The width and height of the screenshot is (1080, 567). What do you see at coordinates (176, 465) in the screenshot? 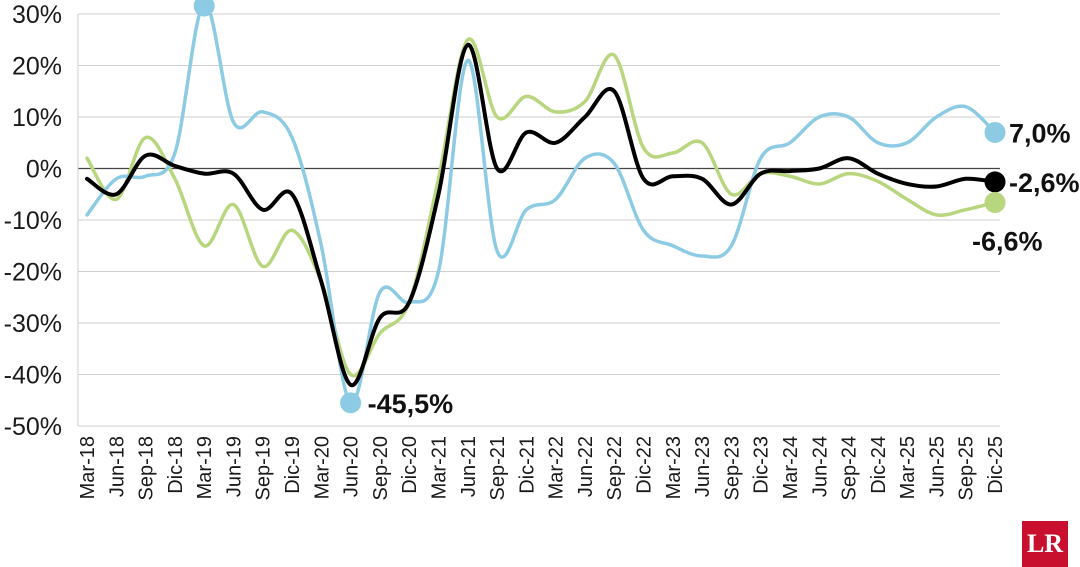
I see `x-tick-label: Dic-18` at bounding box center [176, 465].